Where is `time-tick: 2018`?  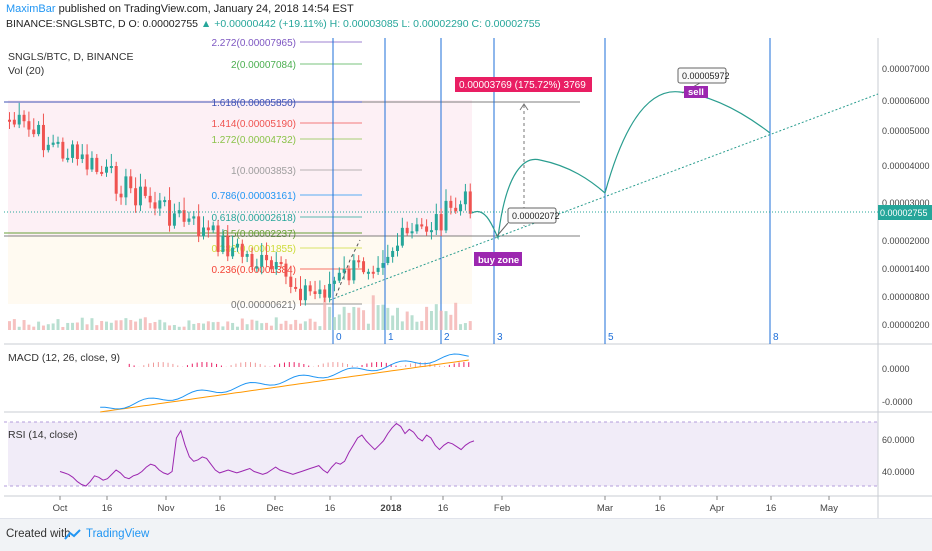 time-tick: 2018 is located at coordinates (390, 508).